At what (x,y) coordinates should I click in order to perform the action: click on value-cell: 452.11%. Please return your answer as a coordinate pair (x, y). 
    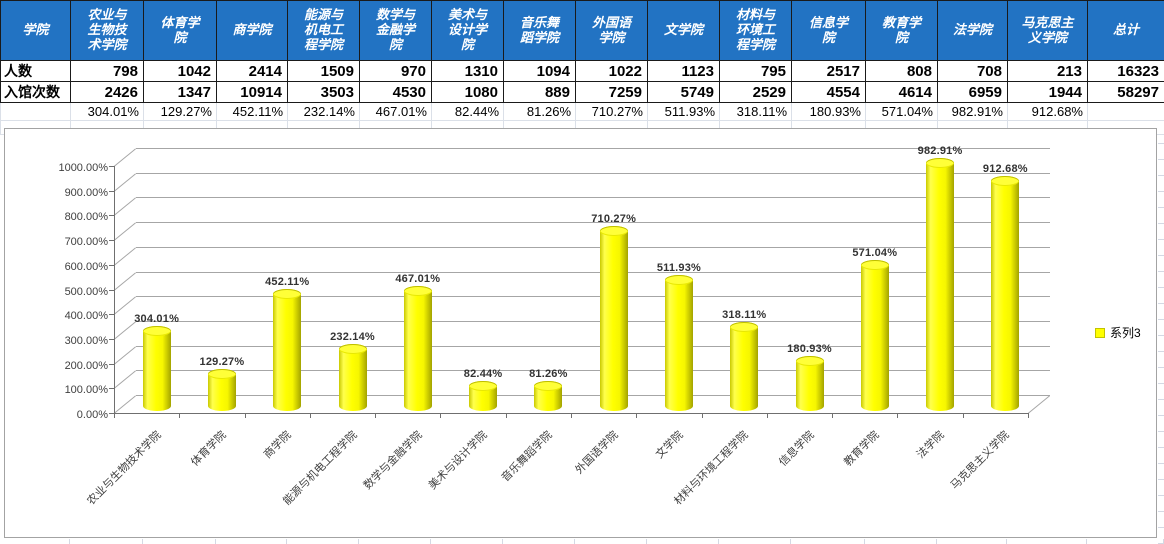
    Looking at the image, I should click on (252, 111).